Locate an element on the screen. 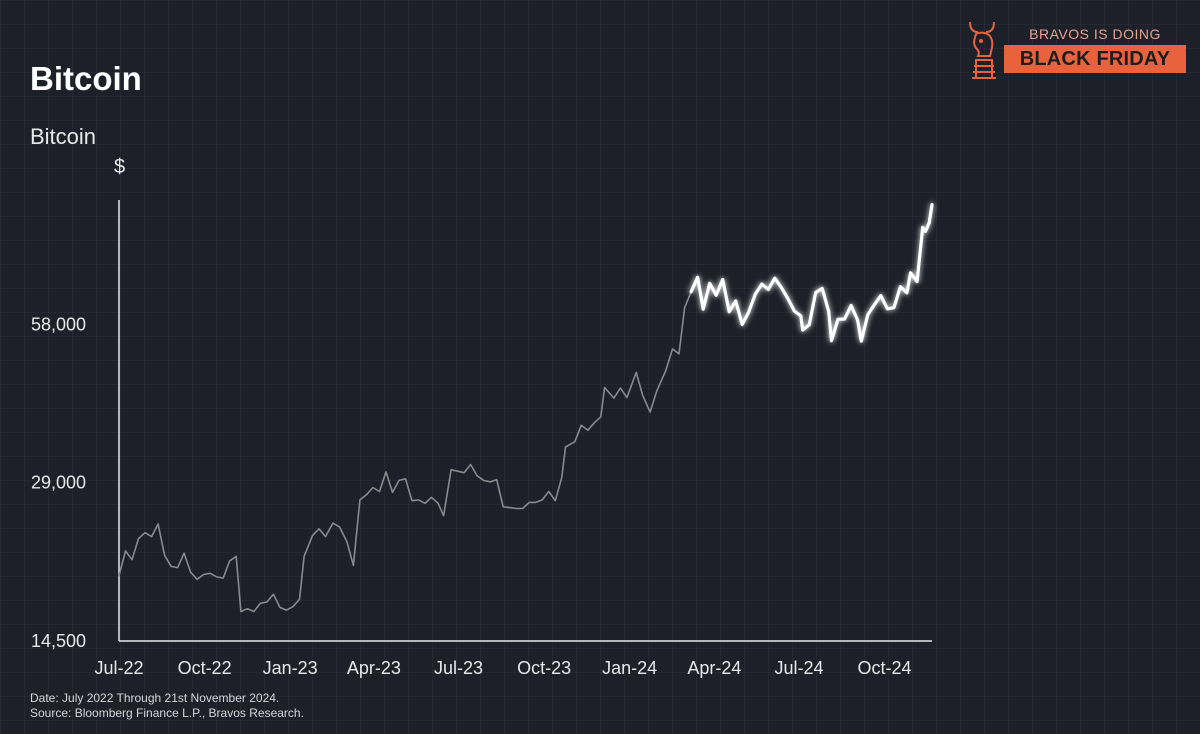 The height and width of the screenshot is (734, 1200). badge-main-text: BLACK FRIDAY is located at coordinates (1095, 59).